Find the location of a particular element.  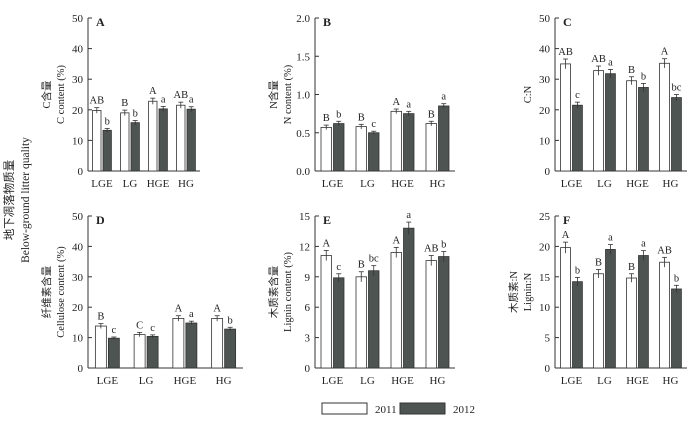

panel-e-sig-2011-lge: A is located at coordinates (326, 243).